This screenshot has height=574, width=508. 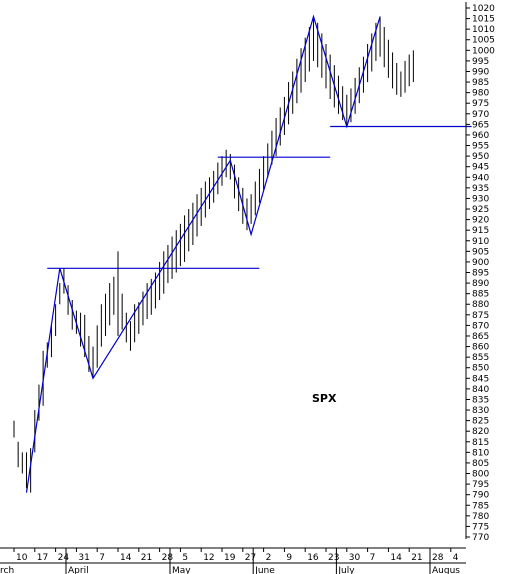 What do you see at coordinates (480, 538) in the screenshot?
I see `y-tick-label: 770` at bounding box center [480, 538].